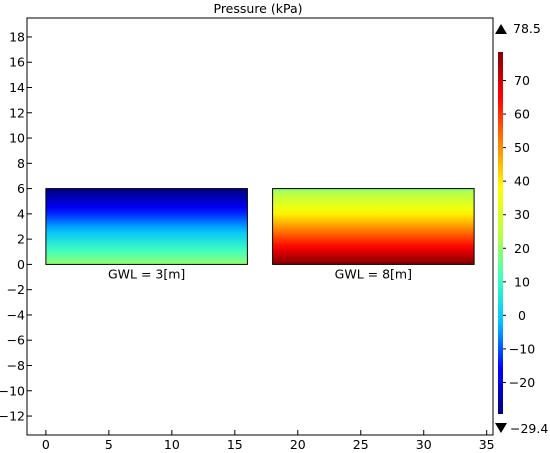  I want to click on y-tick-label: 6, so click(21, 188).